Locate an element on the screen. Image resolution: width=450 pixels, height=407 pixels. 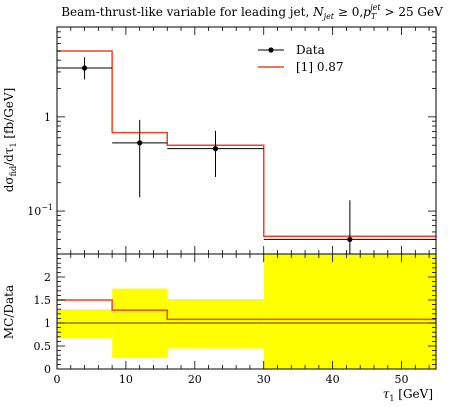
ratio-y-tick-label: 1.5 is located at coordinates (43, 300).